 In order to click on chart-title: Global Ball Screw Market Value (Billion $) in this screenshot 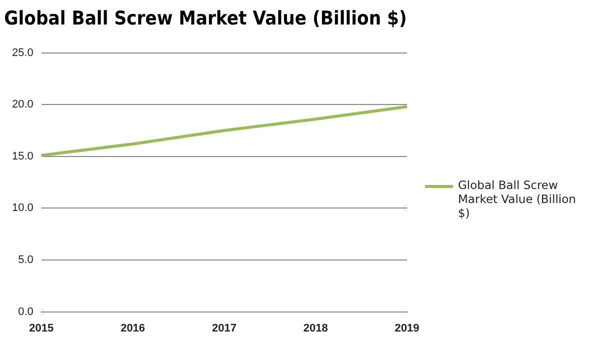, I will do `click(205, 19)`.